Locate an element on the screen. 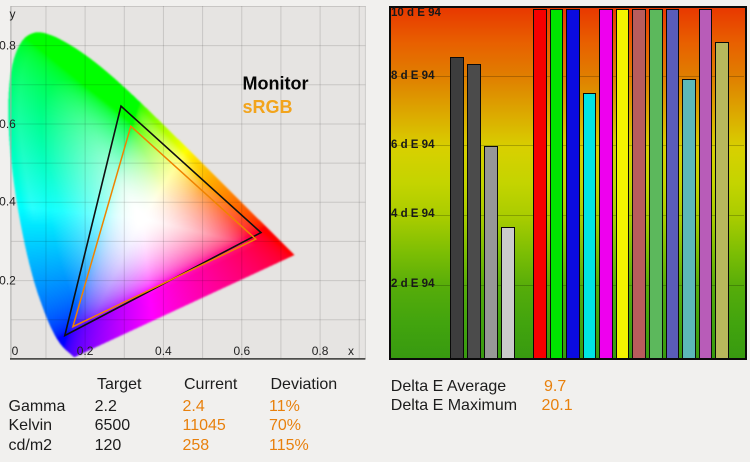 Image resolution: width=750 pixels, height=462 pixels. svg-text: 0 is located at coordinates (15, 351).